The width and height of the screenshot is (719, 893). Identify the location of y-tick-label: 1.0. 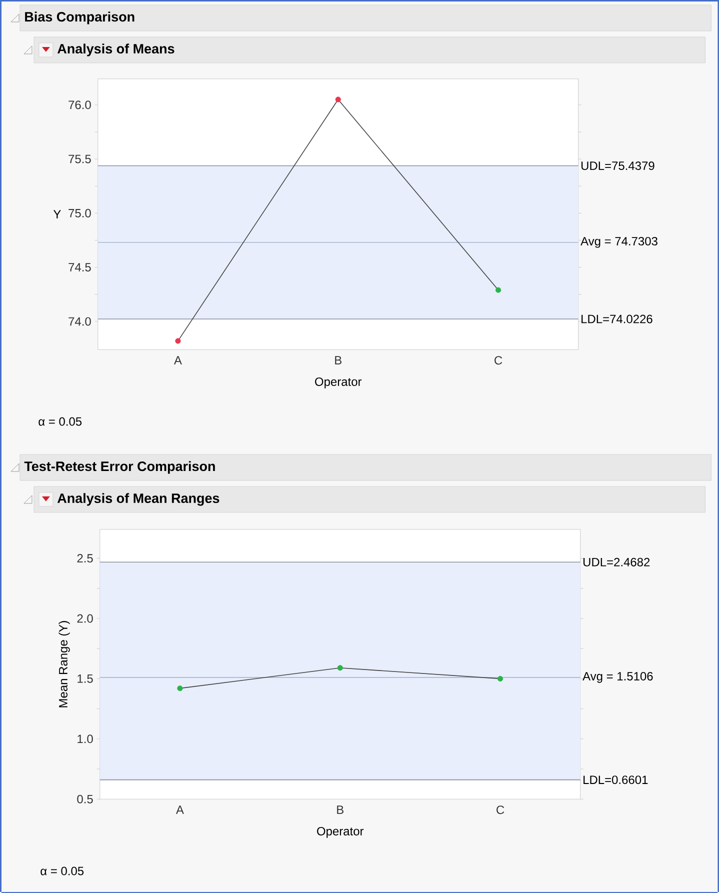
(85, 739).